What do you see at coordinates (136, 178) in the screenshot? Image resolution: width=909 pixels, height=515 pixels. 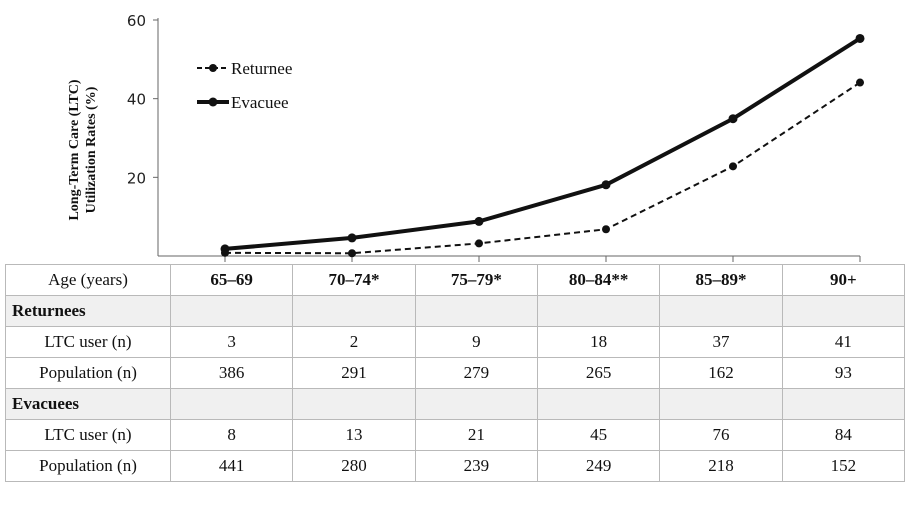 I see `y-tick-label: 20` at bounding box center [136, 178].